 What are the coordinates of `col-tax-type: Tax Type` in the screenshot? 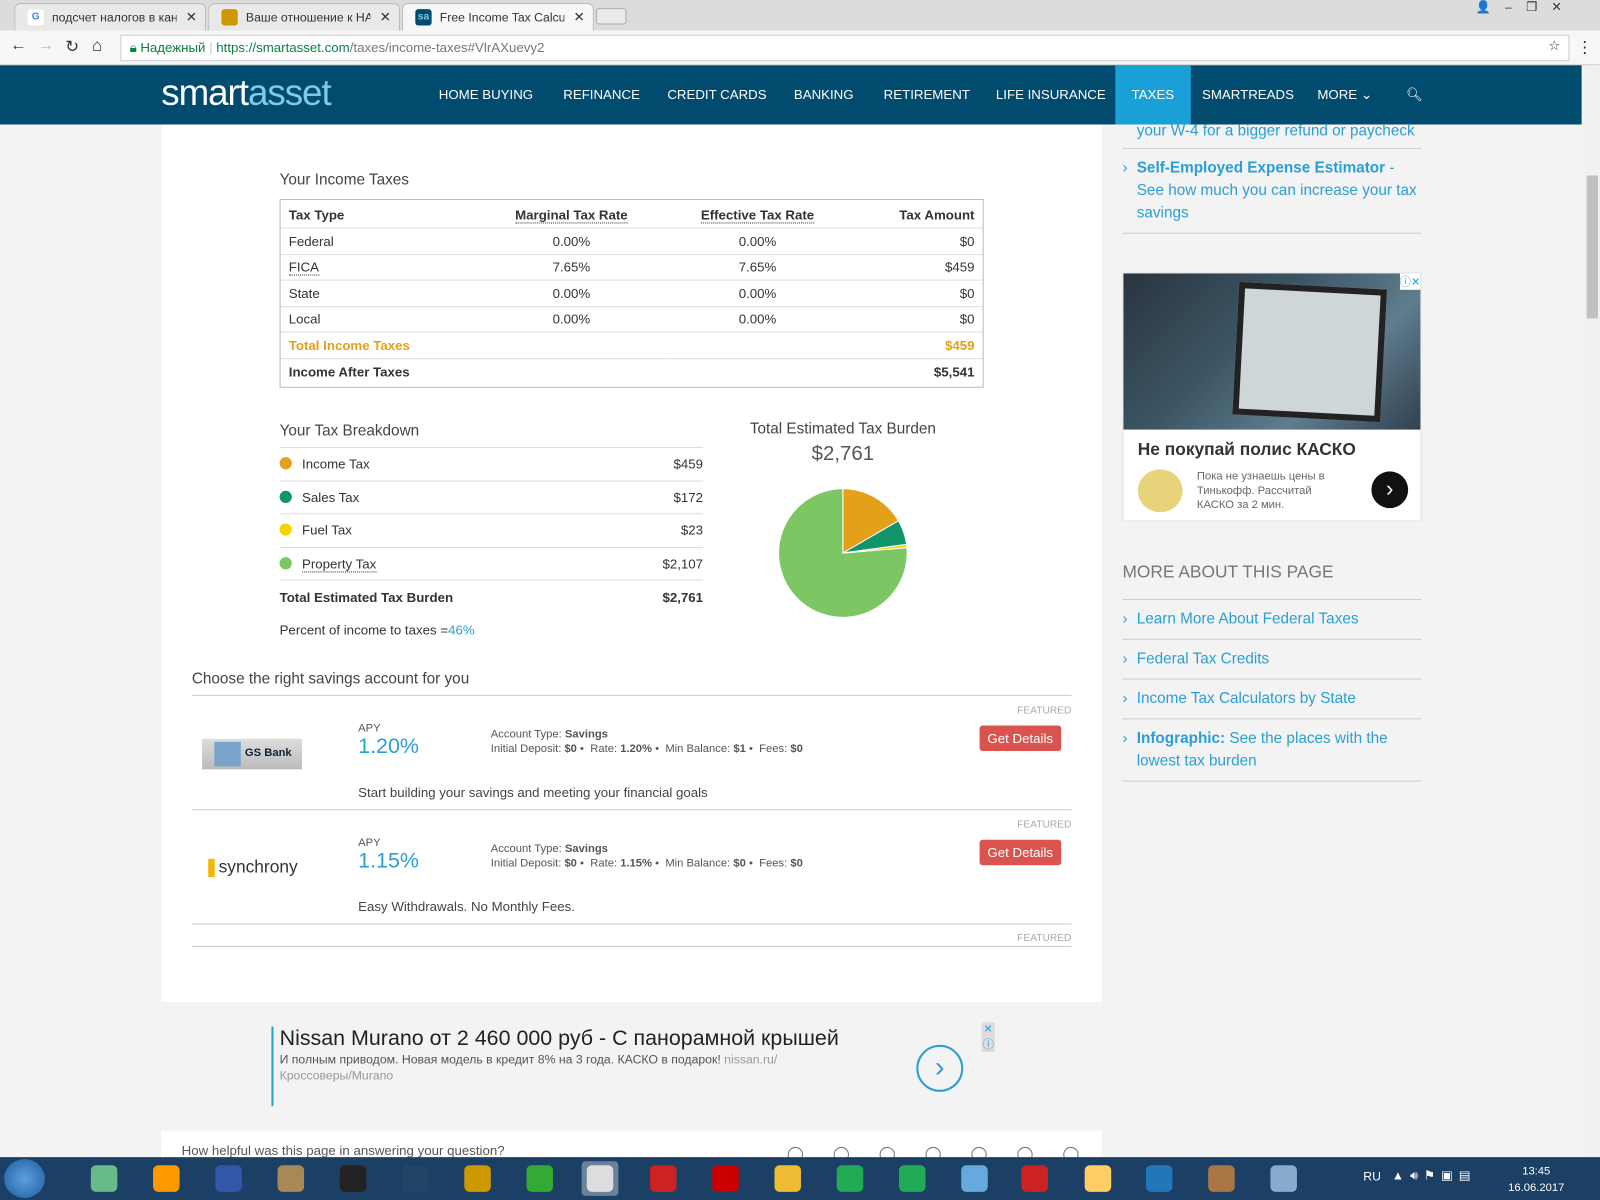 It's located at (379, 215).